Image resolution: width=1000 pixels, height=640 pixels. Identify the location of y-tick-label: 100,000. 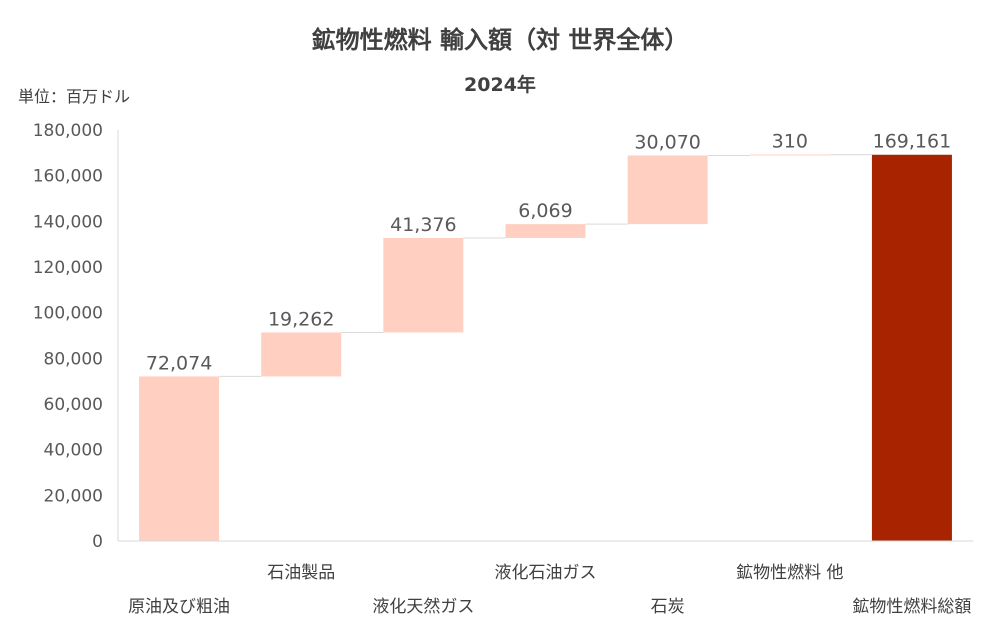
(68, 314).